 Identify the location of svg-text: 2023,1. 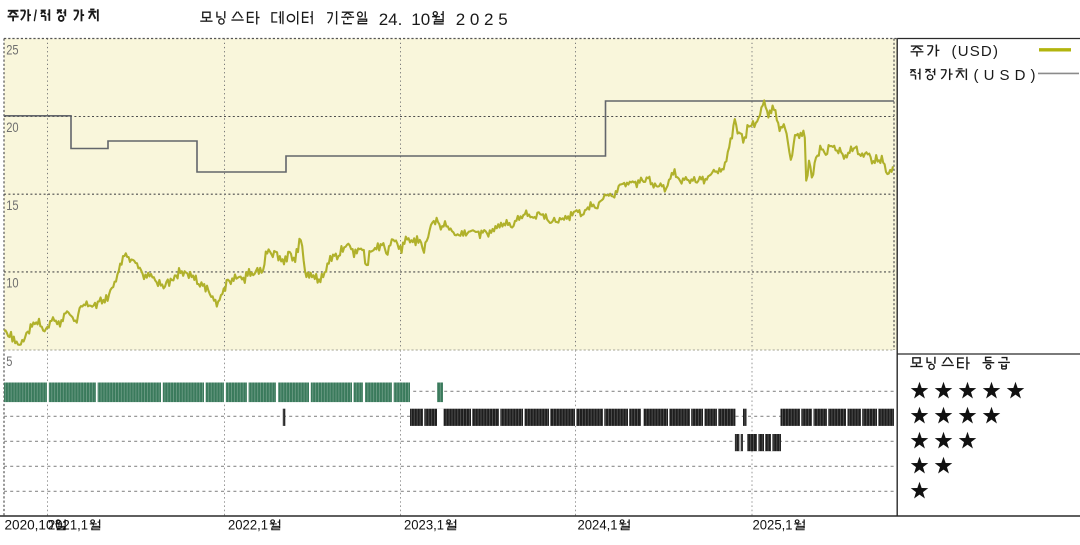
(424, 525).